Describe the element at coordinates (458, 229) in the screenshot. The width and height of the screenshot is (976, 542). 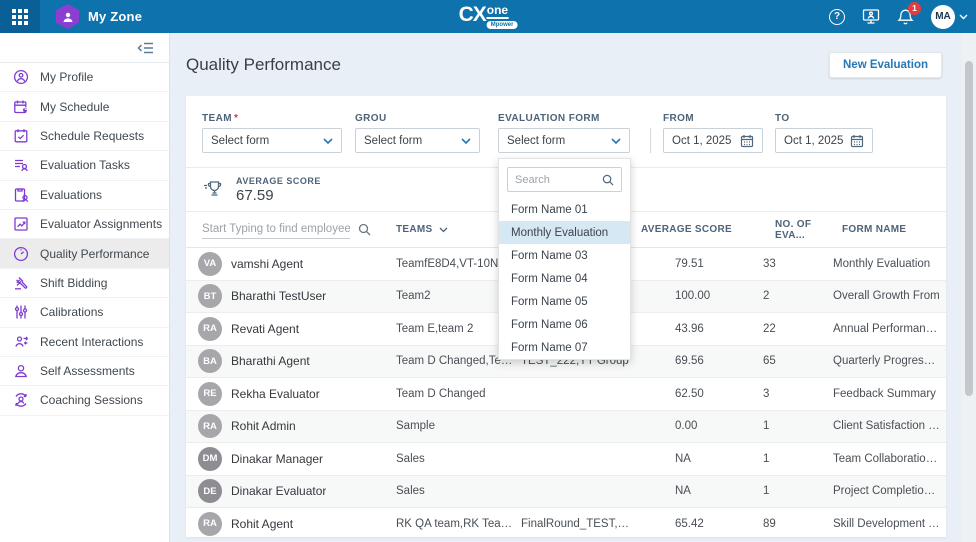
I see `column-header-teams: TEAMS` at that location.